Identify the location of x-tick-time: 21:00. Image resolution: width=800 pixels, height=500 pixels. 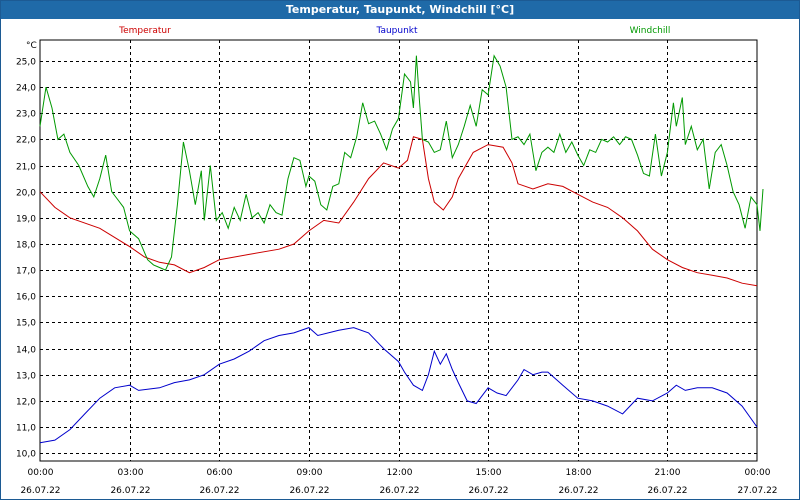
(668, 473).